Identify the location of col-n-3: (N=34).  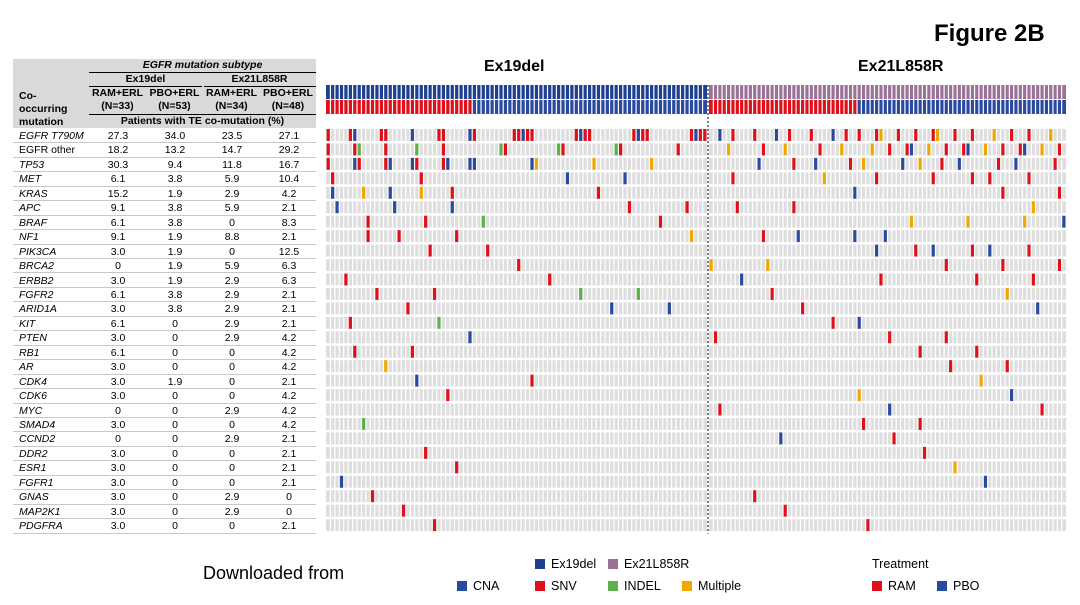
(231, 106).